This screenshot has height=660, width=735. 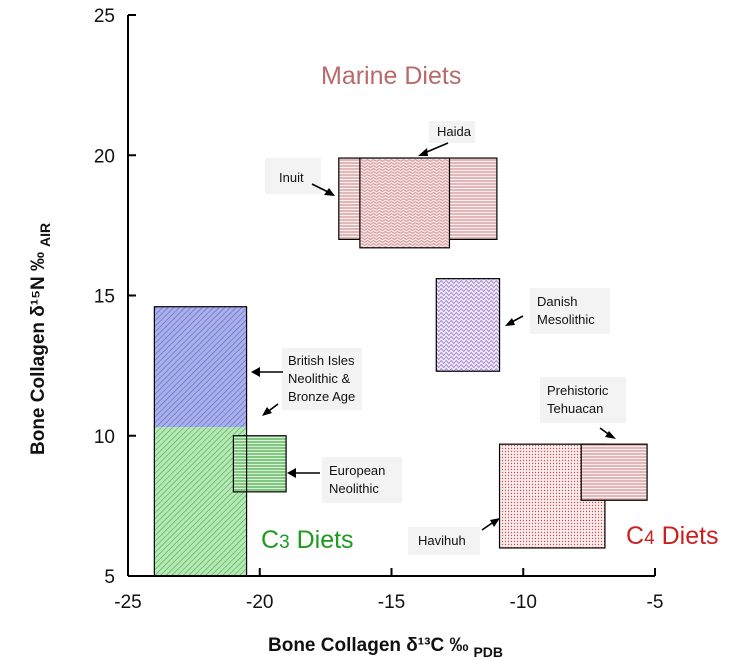 What do you see at coordinates (291, 473) in the screenshot?
I see `arrowhead-european` at bounding box center [291, 473].